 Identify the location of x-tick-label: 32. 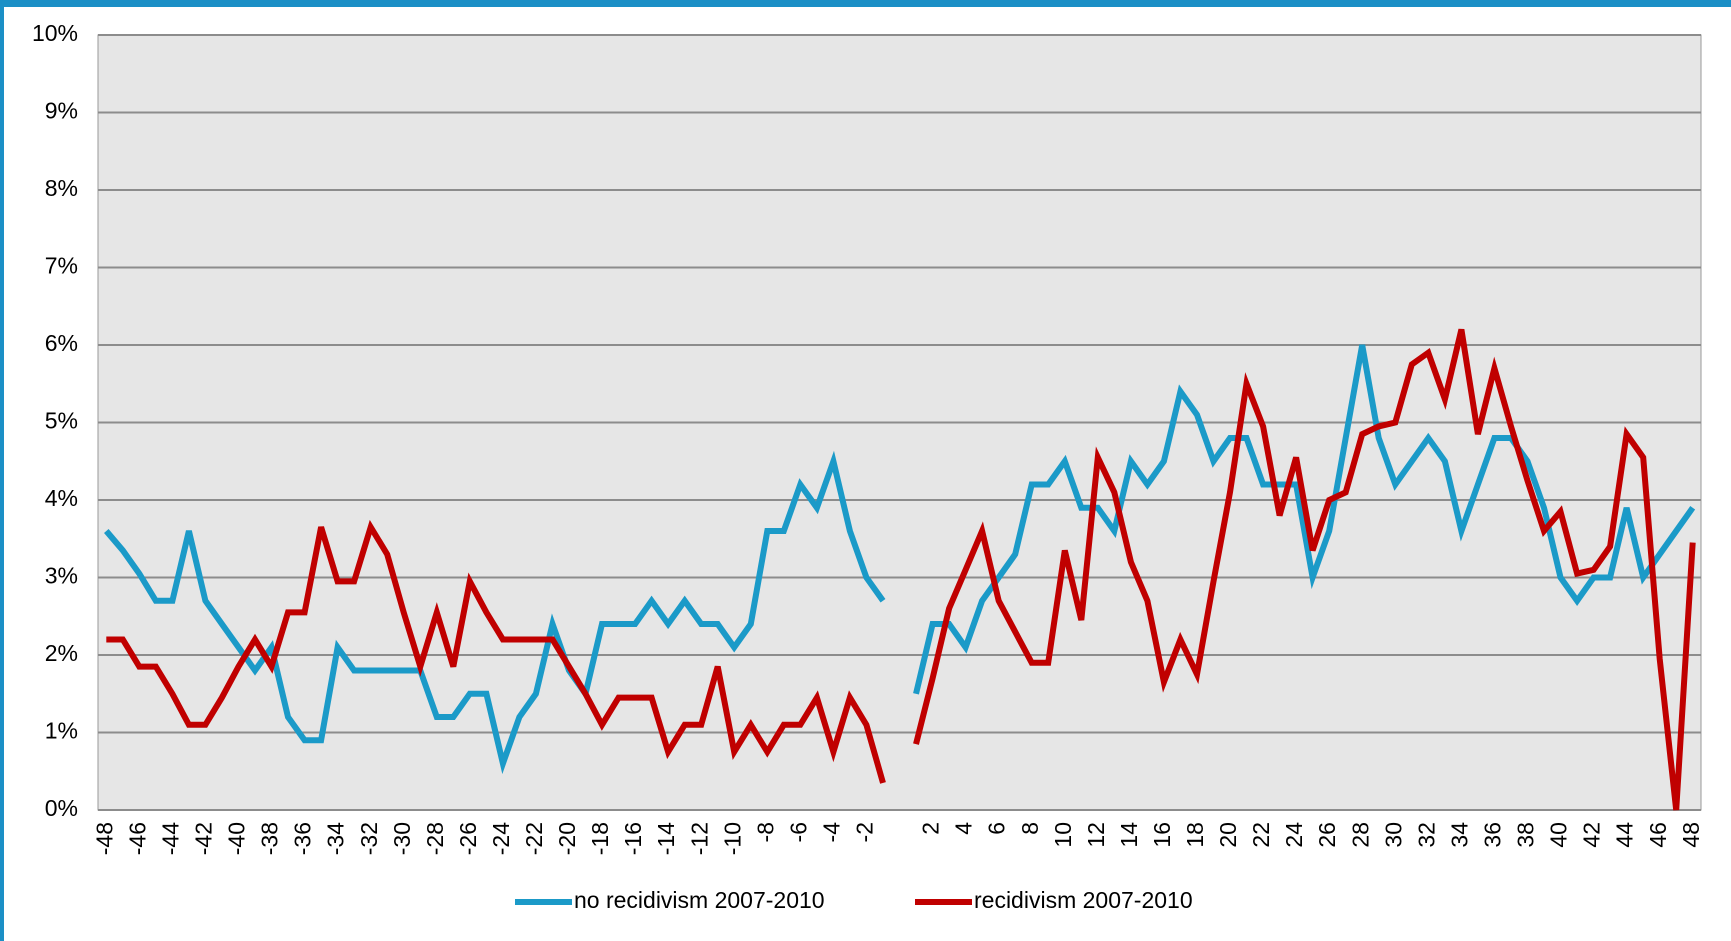
(1426, 835).